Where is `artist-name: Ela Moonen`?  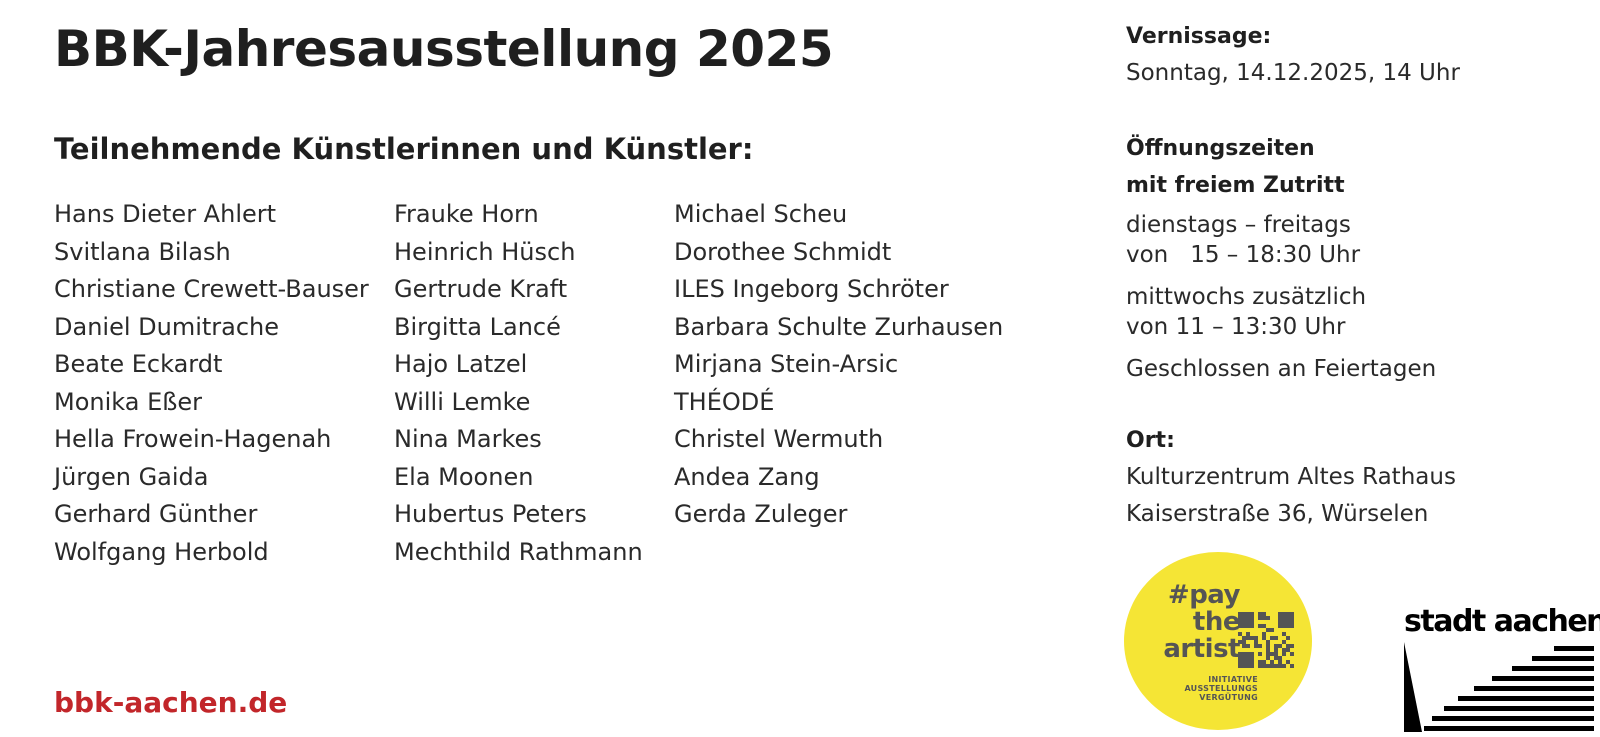 artist-name: Ela Moonen is located at coordinates (464, 476).